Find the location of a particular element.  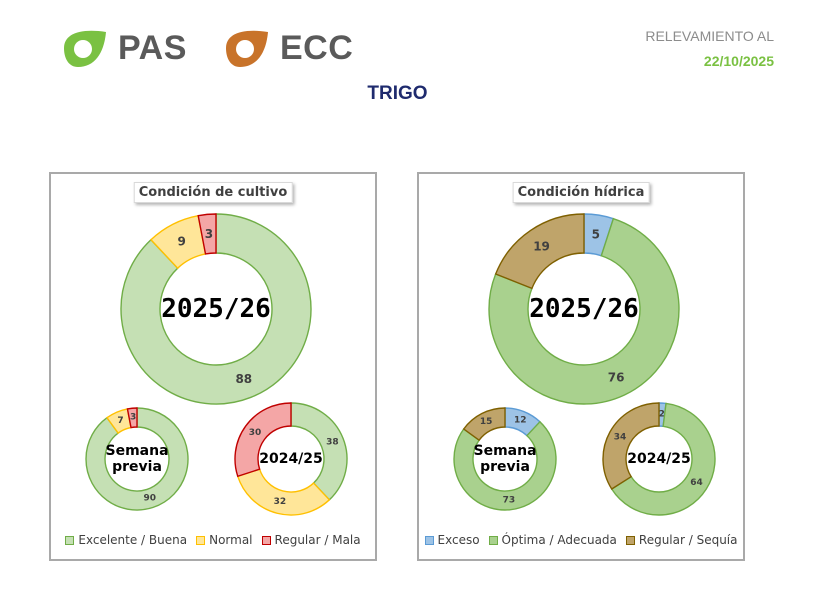

slice-value-label: 5 is located at coordinates (596, 234).